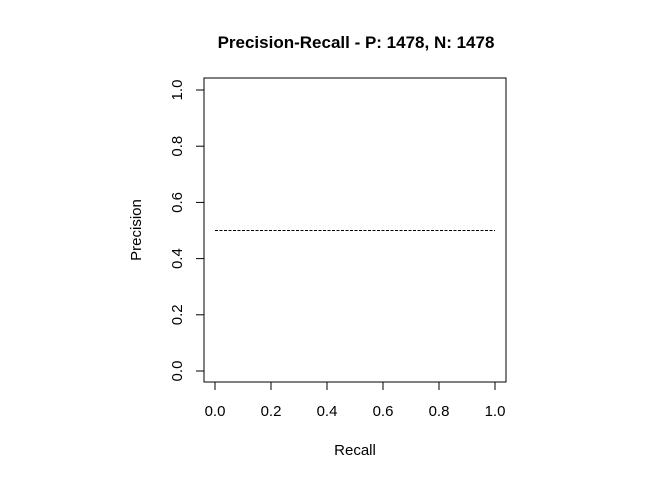 The width and height of the screenshot is (672, 480). What do you see at coordinates (177, 146) in the screenshot?
I see `y-tick-label: 0.8` at bounding box center [177, 146].